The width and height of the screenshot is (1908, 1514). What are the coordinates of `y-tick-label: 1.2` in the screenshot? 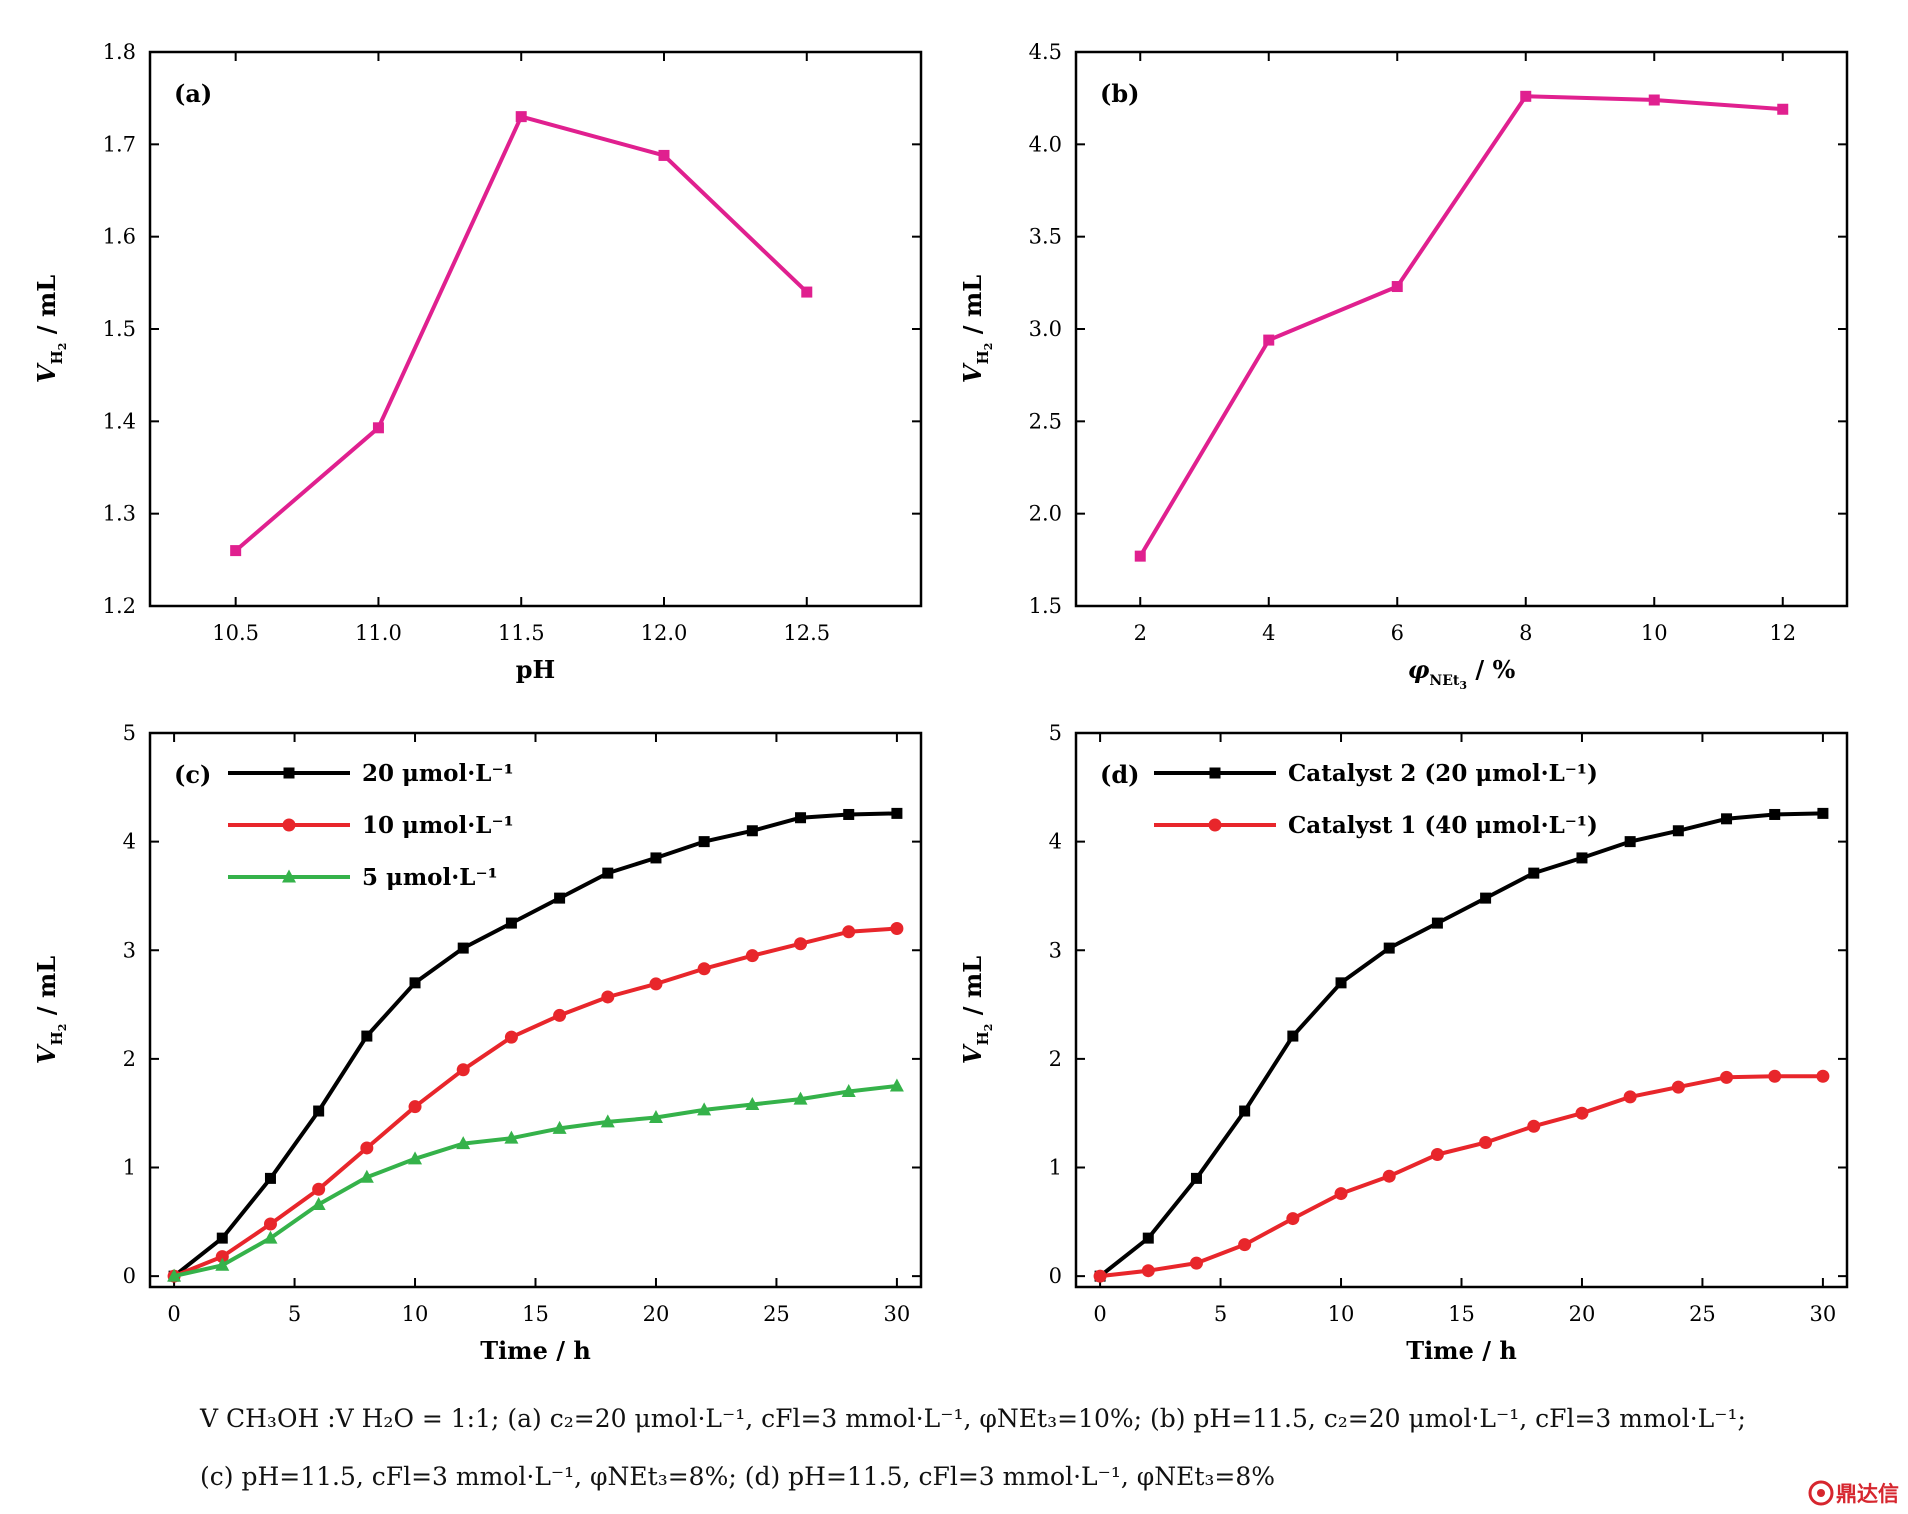 It's located at (119, 606).